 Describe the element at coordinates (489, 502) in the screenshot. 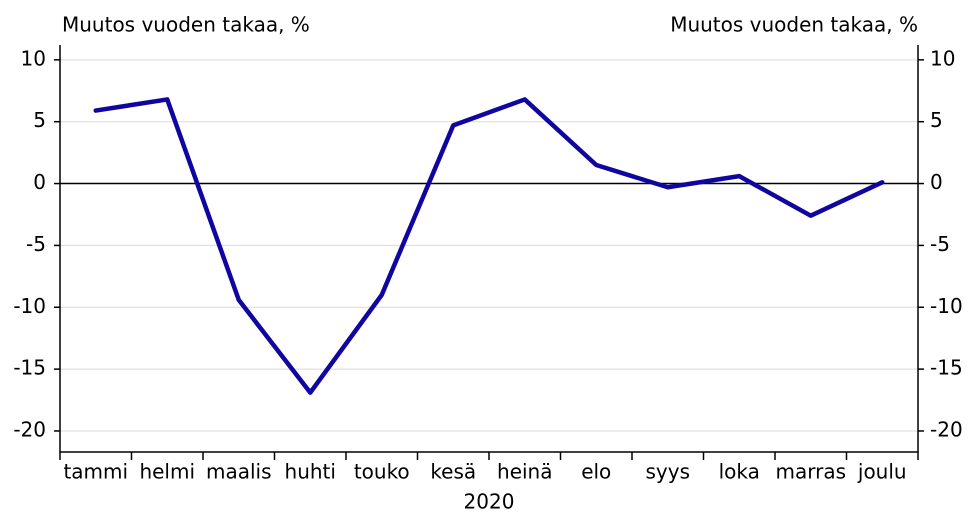

I see `x-axis-label: 2020` at that location.